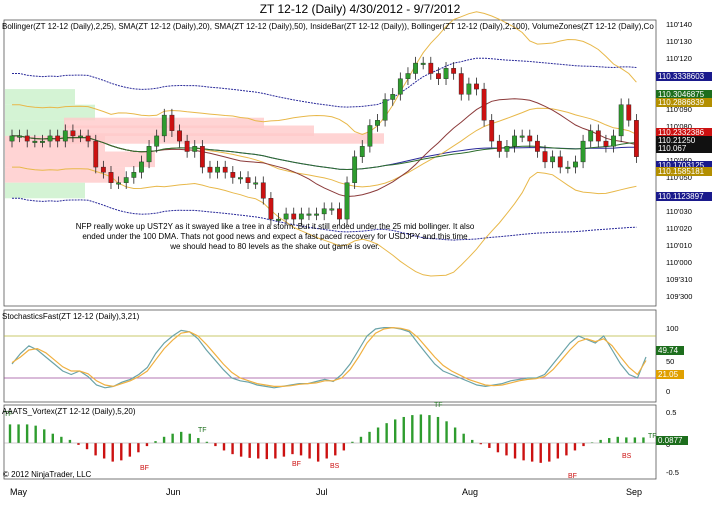  Describe the element at coordinates (173, 492) in the screenshot. I see `x-axis-month: Jun` at that location.